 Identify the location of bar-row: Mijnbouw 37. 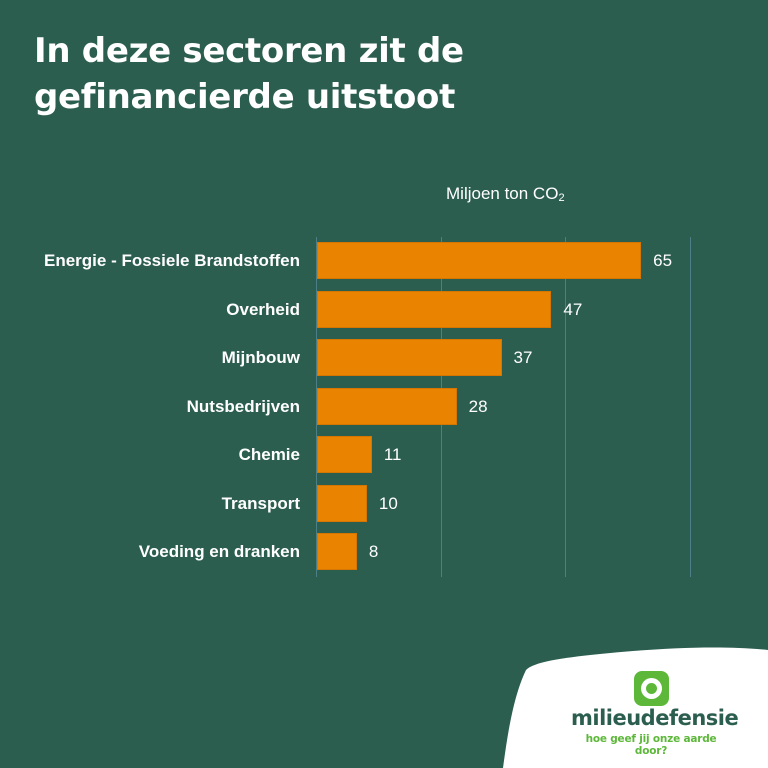
(456, 358).